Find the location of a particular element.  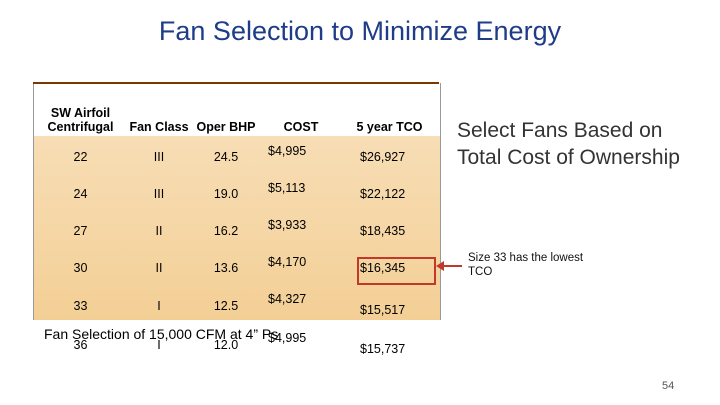

slide-title: Fan Selection to Minimize Energy is located at coordinates (360, 31).